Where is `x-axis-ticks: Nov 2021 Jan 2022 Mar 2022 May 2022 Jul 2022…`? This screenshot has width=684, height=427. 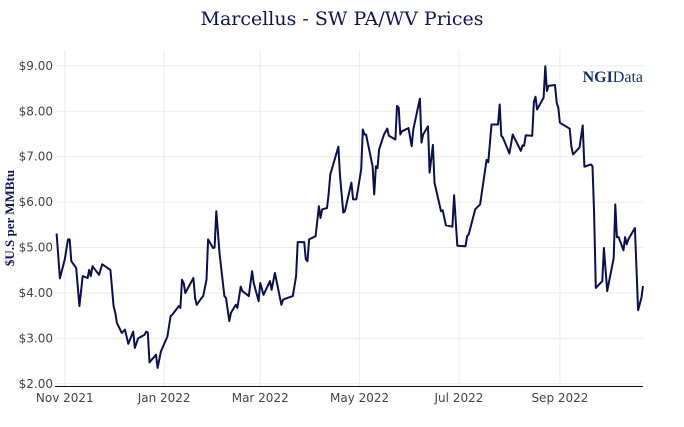 x-axis-ticks: Nov 2021 Jan 2022 Mar 2022 May 2022 Jul 2022… is located at coordinates (312, 398).